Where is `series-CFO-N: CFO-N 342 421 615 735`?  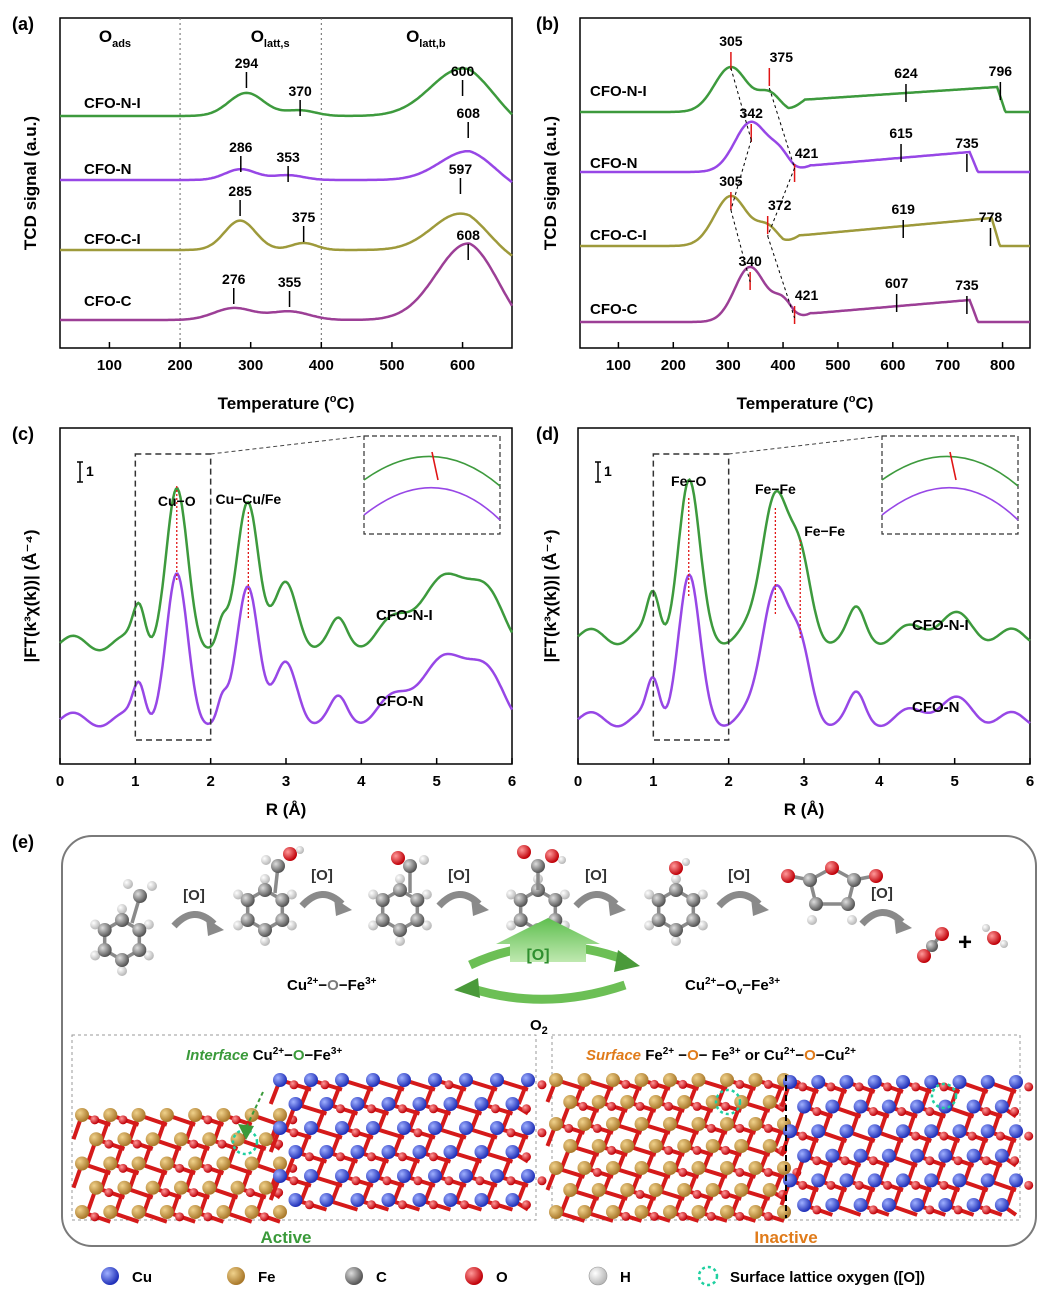 series-CFO-N: CFO-N 342 421 615 735 is located at coordinates (805, 143).